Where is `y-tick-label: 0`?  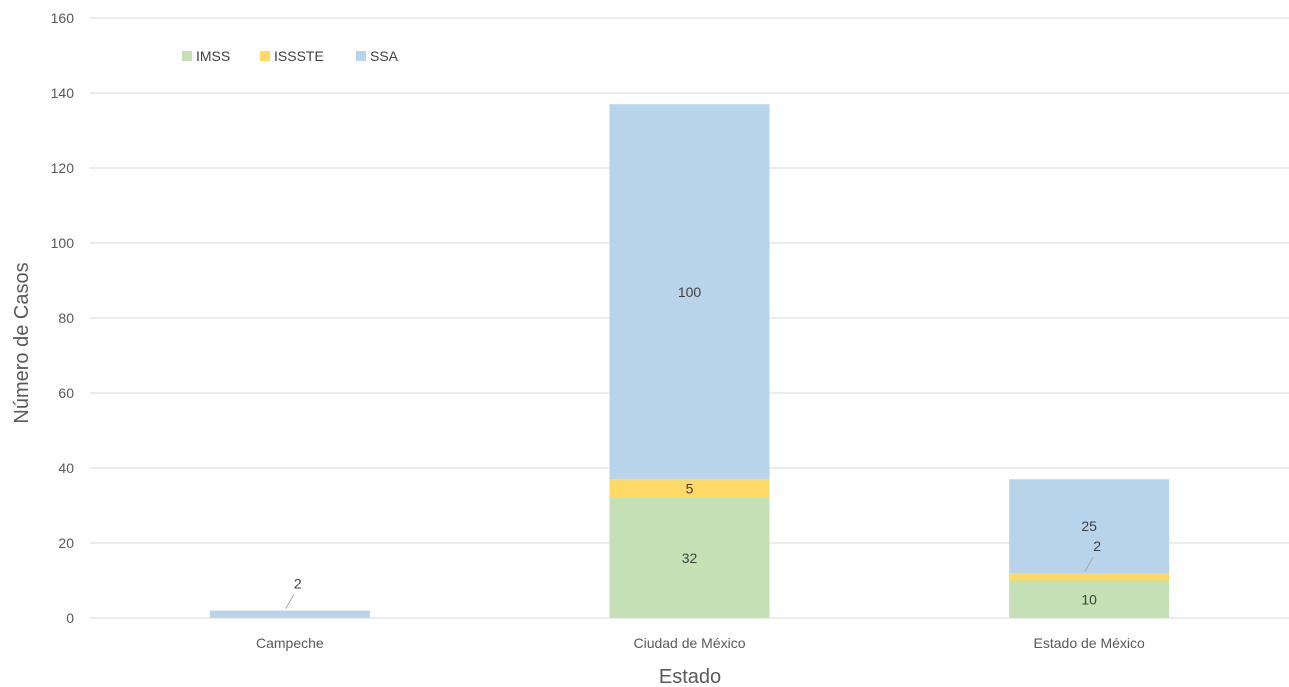
y-tick-label: 0 is located at coordinates (70, 618).